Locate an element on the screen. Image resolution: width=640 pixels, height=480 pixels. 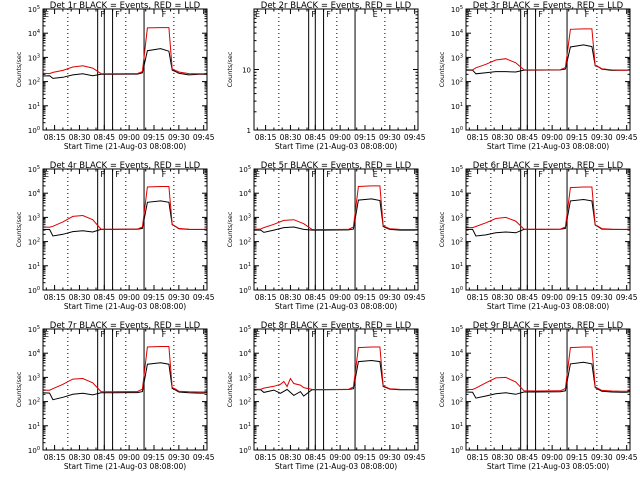
panel-title: Det 5r BLACK = Events, RED = LLD is located at coordinates (336, 166).